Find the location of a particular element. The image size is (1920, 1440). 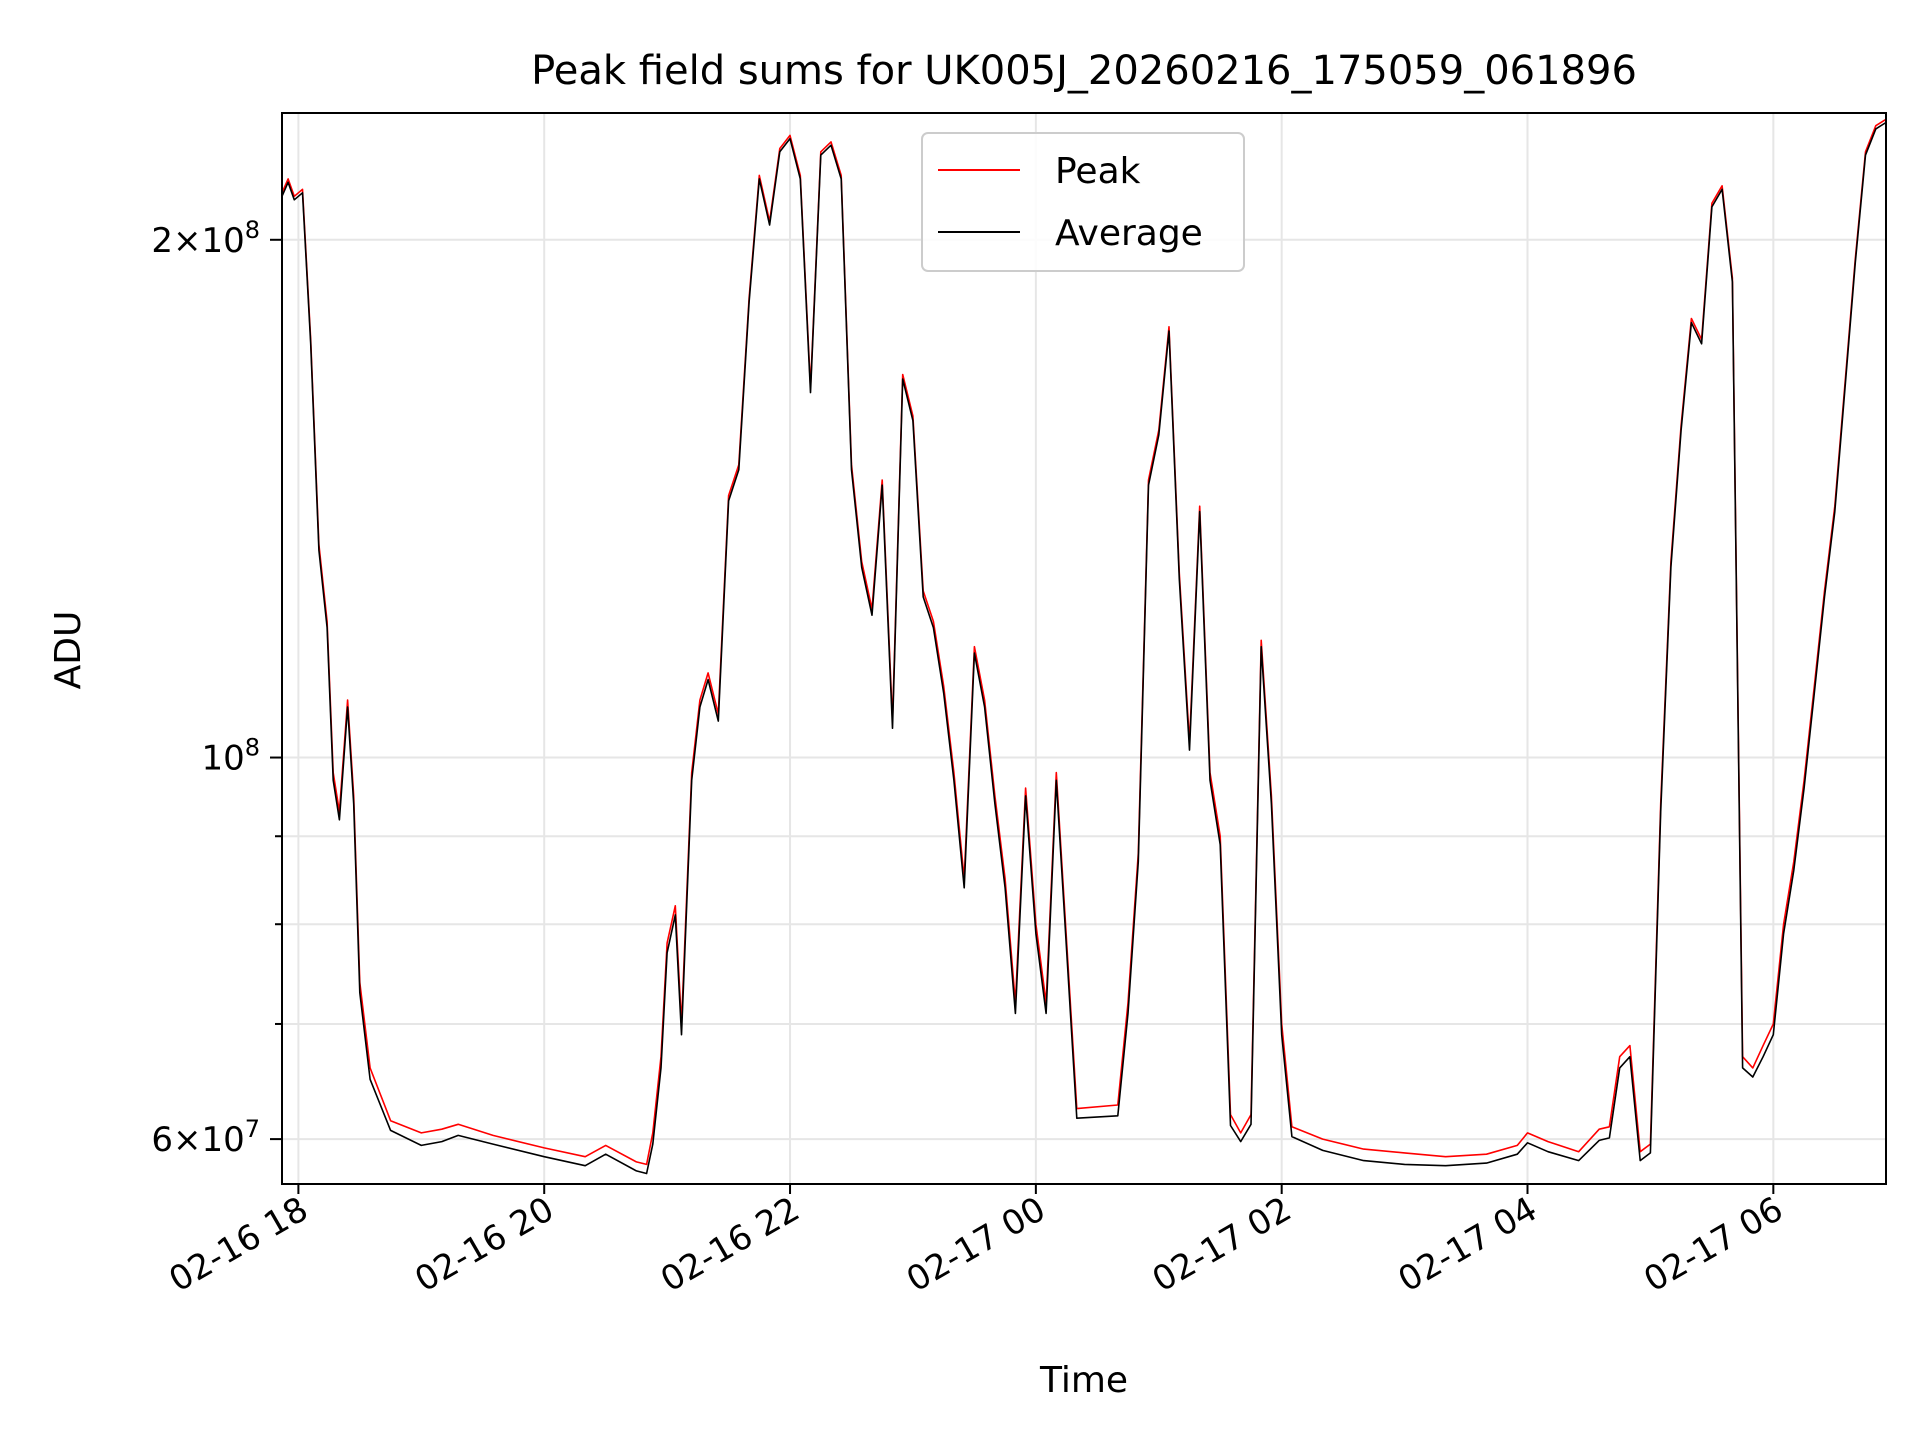

legend-box is located at coordinates (1083, 202).